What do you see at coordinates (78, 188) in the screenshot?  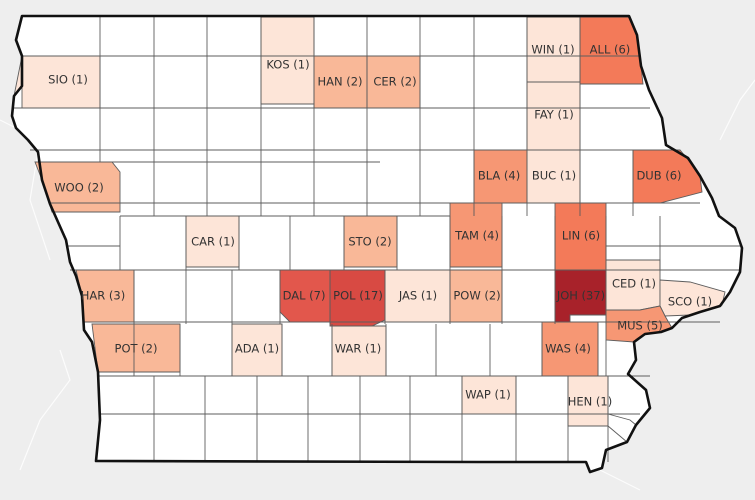 I see `county-label-woo: WOO (2)` at bounding box center [78, 188].